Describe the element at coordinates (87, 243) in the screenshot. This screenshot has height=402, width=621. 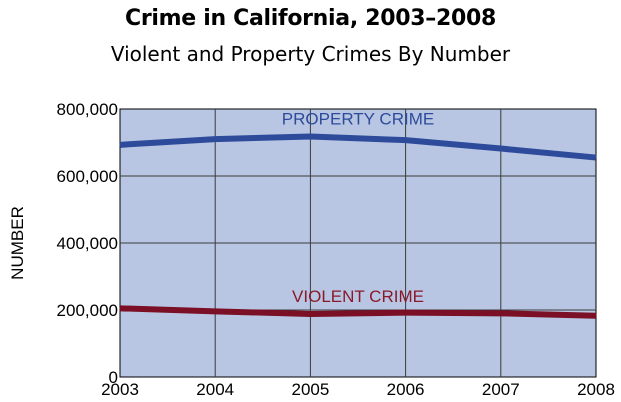
I see `y-tick-label: 400,000` at that location.